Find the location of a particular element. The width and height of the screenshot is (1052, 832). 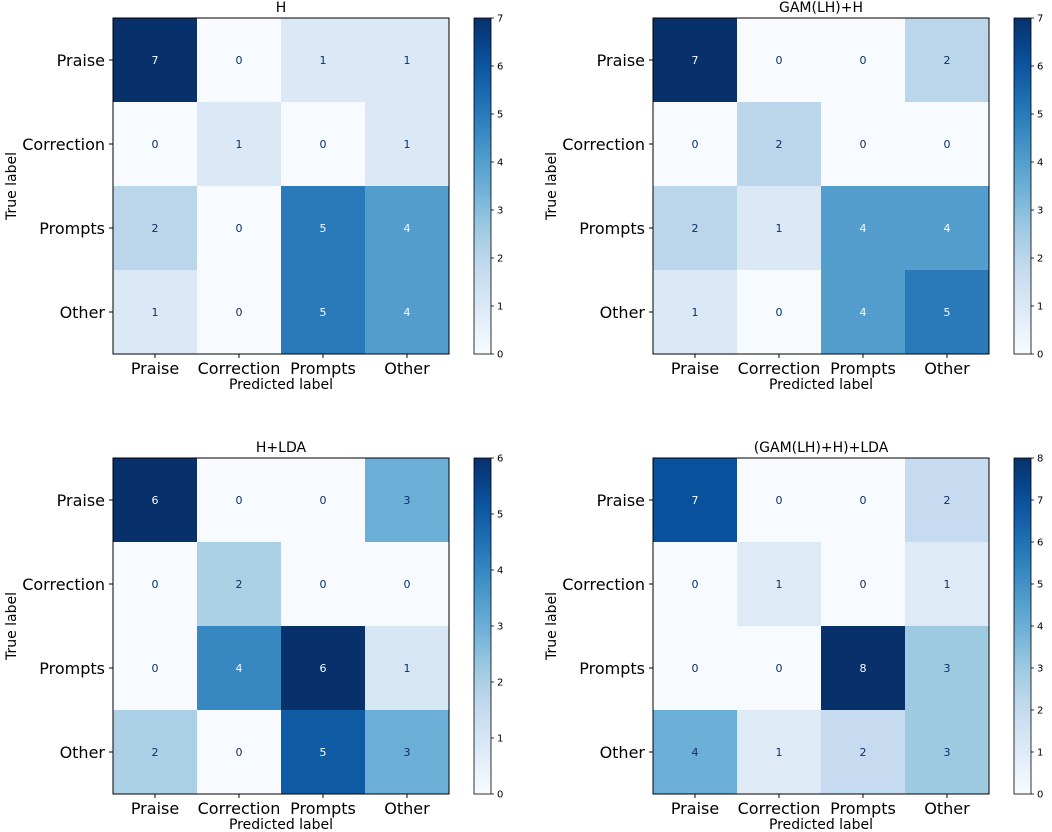

panel-title: (GAM(LH)+H)+LDA is located at coordinates (821, 448).